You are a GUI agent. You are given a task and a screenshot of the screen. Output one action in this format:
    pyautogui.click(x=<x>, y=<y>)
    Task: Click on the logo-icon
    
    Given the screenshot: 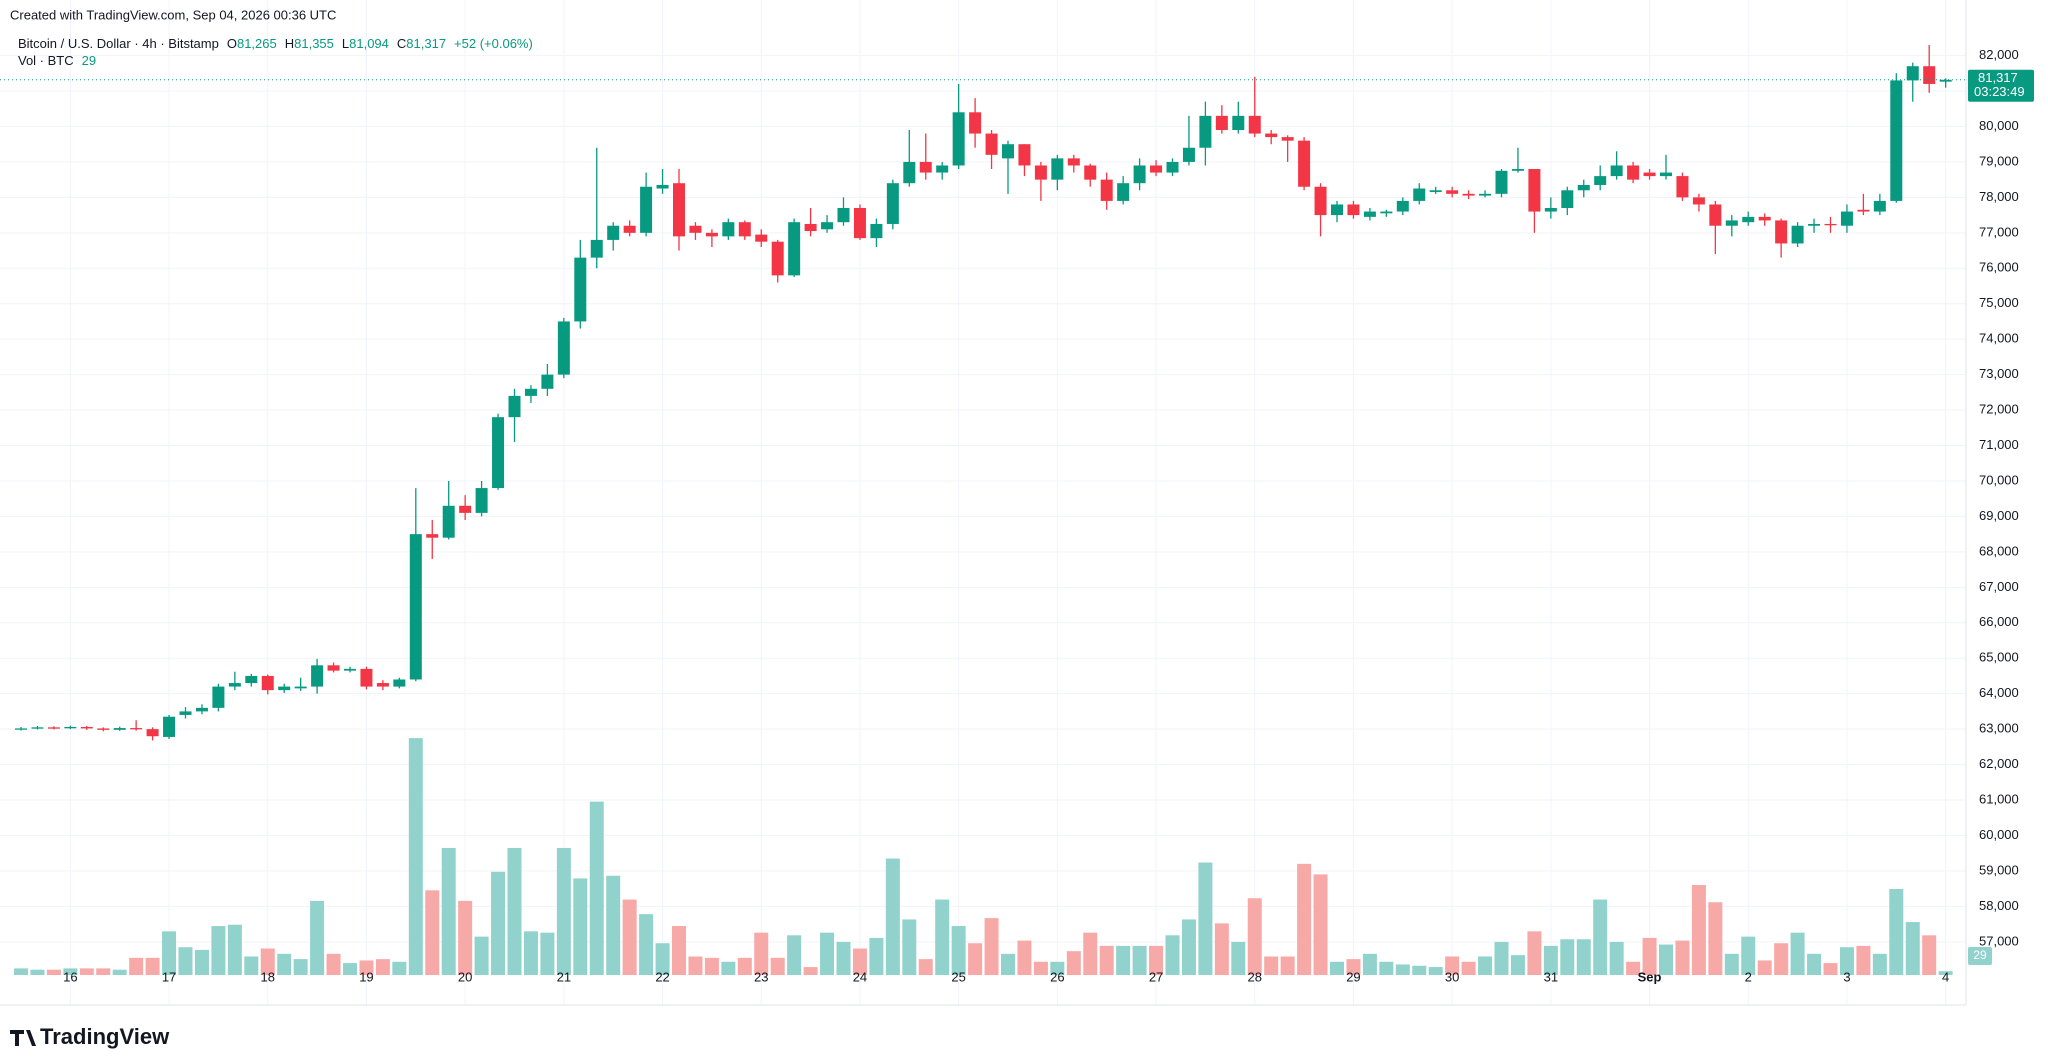 What is the action you would take?
    pyautogui.click(x=23, y=1038)
    